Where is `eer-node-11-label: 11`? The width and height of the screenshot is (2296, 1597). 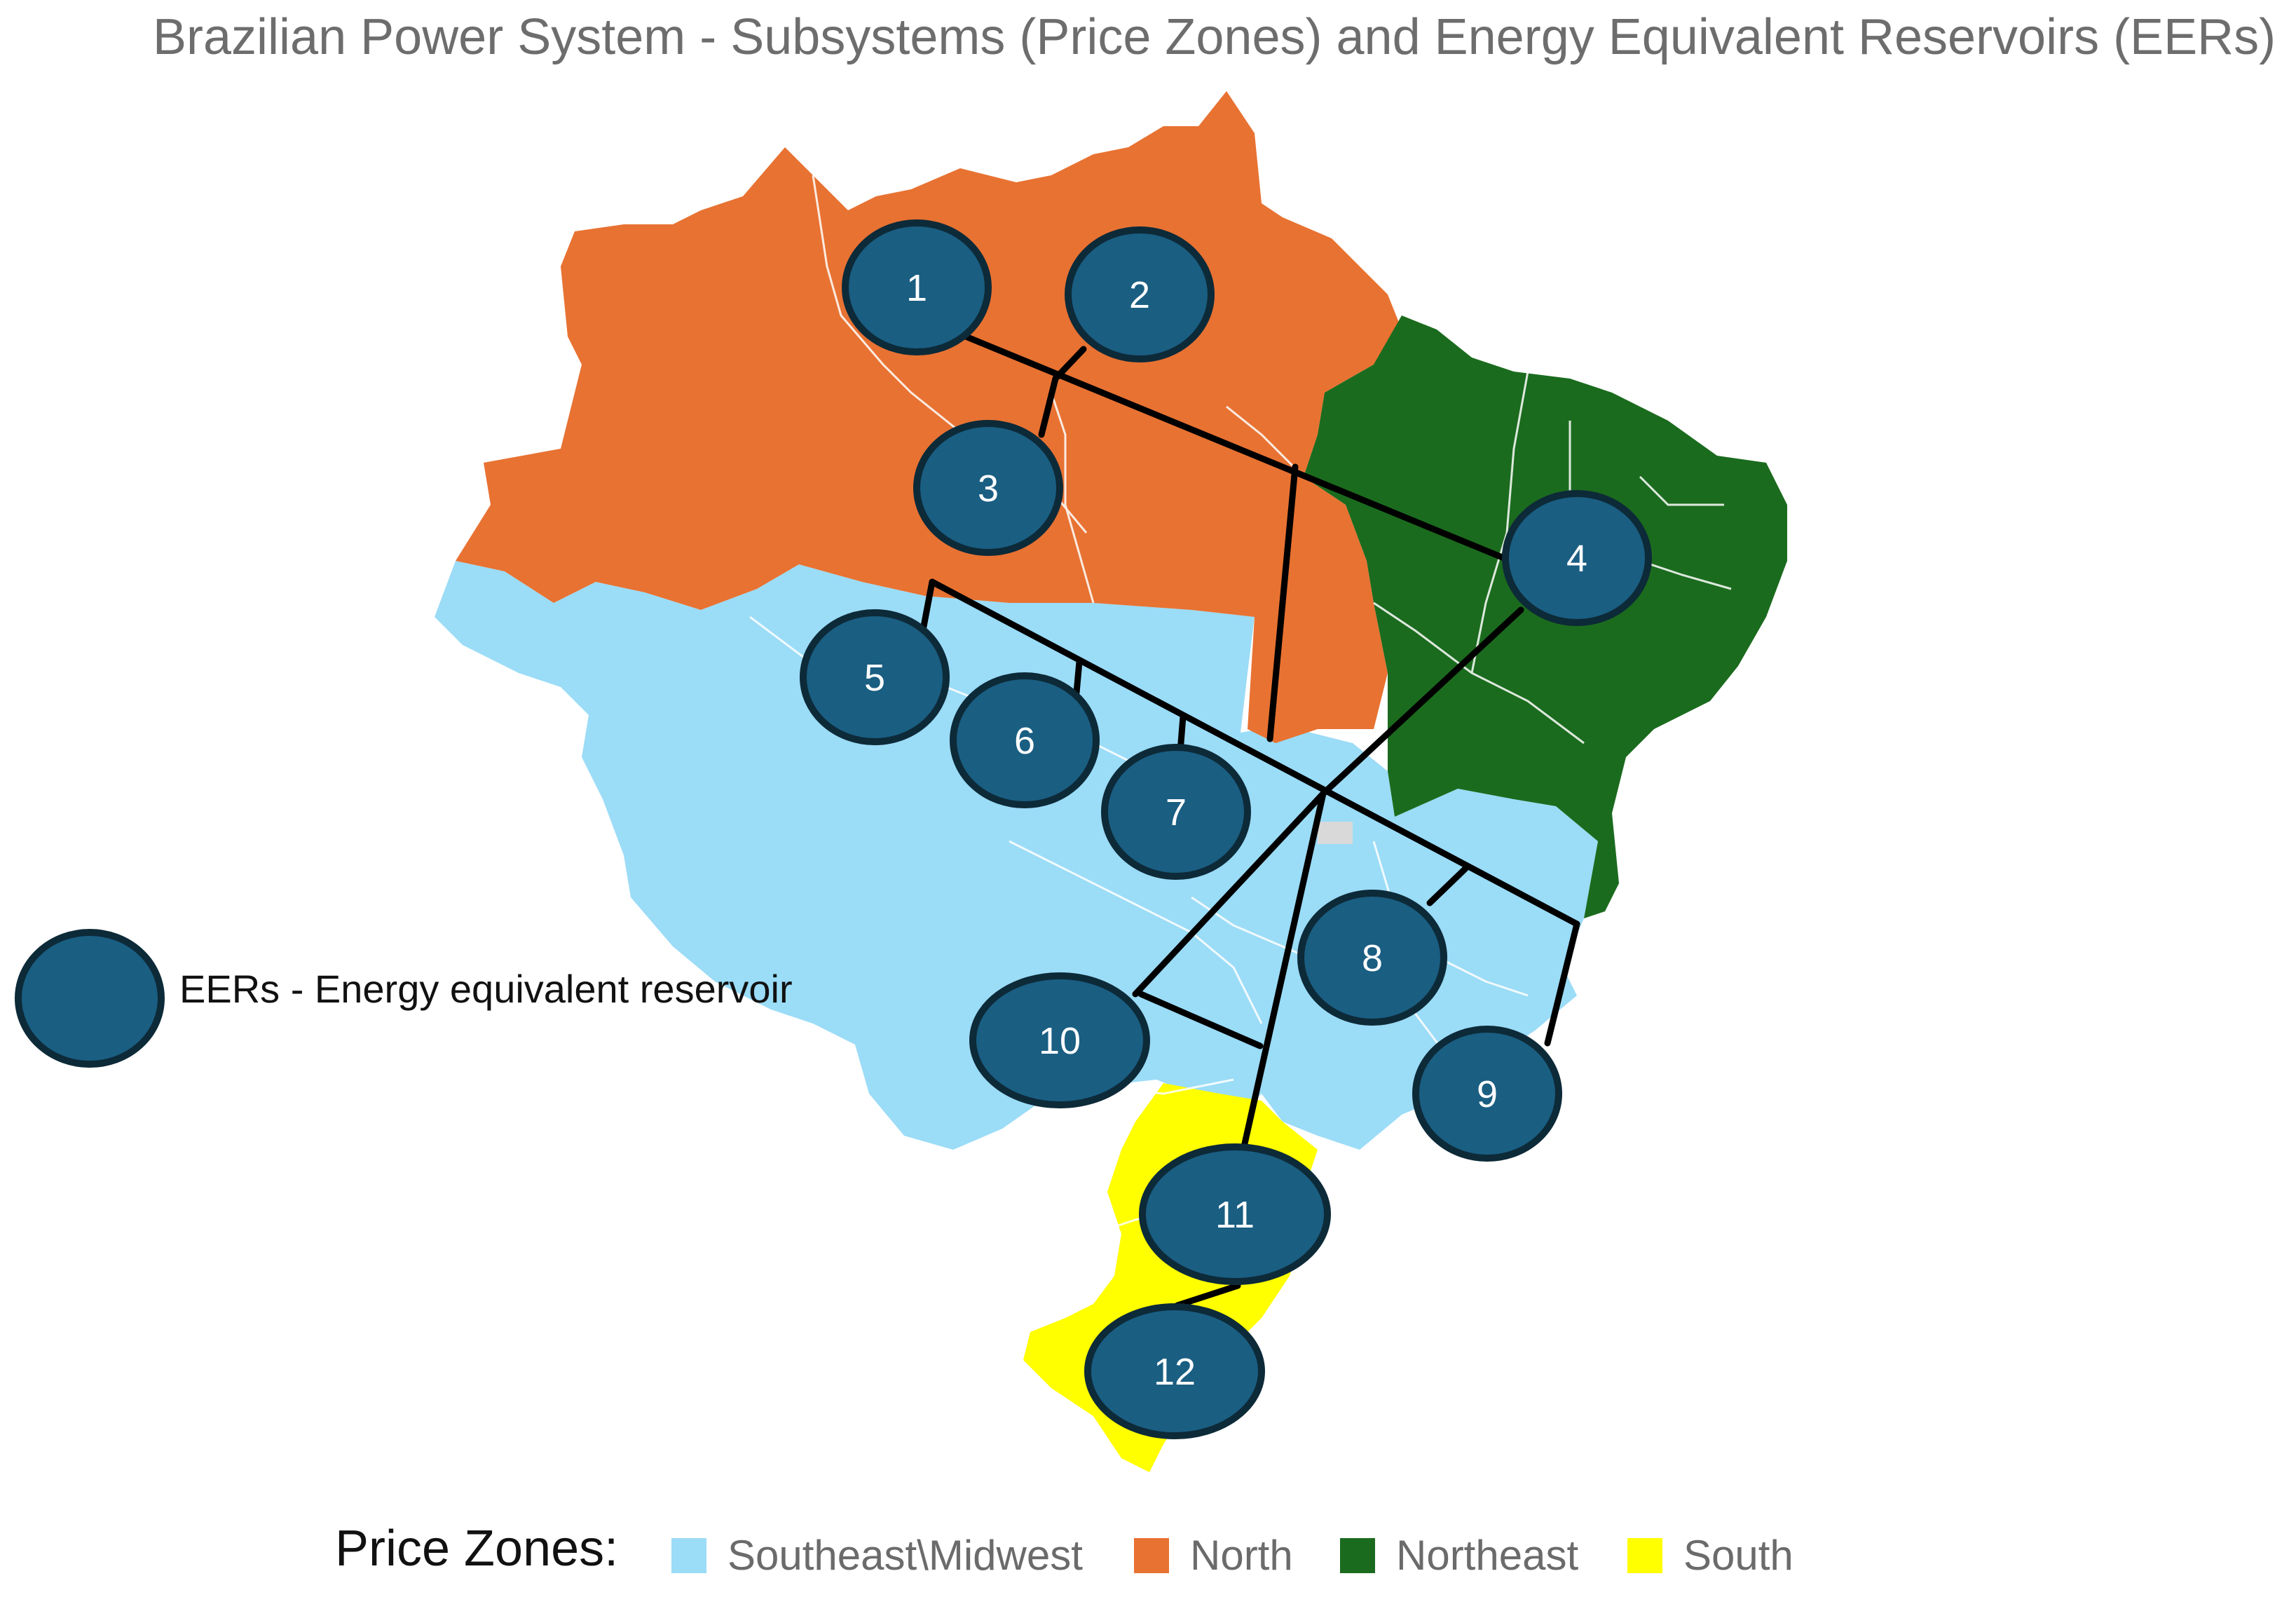
eer-node-11-label: 11 is located at coordinates (1235, 1215).